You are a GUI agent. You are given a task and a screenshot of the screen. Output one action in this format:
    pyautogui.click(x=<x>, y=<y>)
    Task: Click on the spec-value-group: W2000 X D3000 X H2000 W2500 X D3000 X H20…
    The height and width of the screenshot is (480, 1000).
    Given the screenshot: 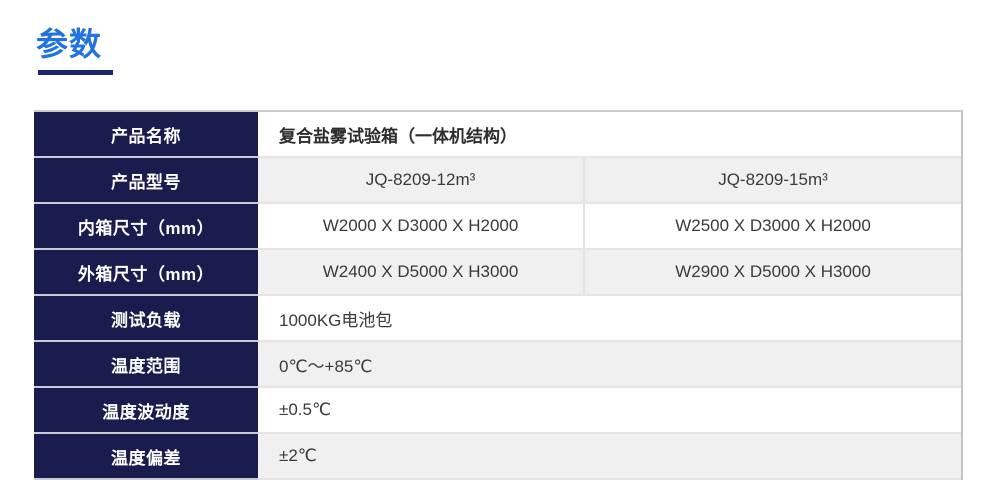 What is the action you would take?
    pyautogui.click(x=609, y=227)
    